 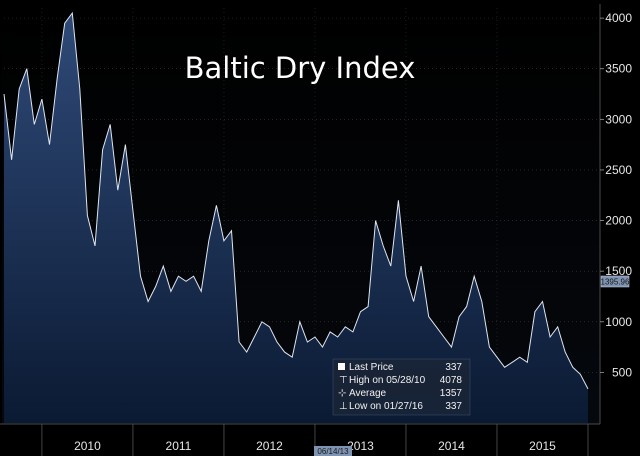 I want to click on x-tick-label-2012: 2012, so click(x=269, y=446).